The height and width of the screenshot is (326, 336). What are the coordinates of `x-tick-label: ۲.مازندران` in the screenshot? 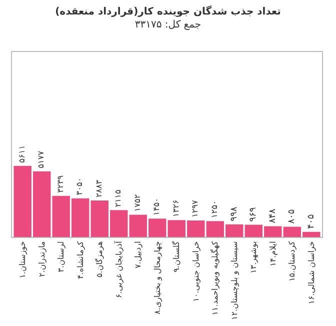 It's located at (41, 259).